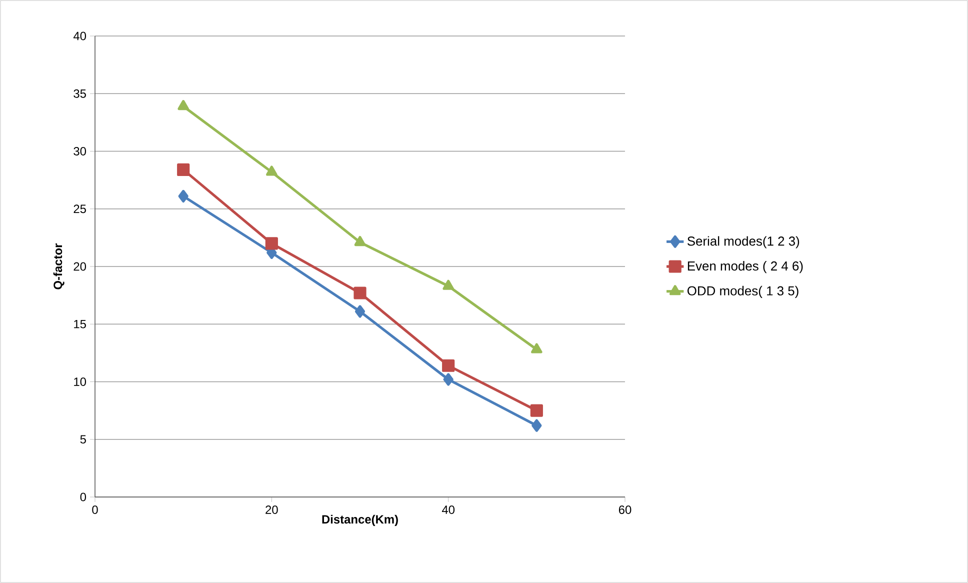 The width and height of the screenshot is (968, 583). I want to click on legend-label: Even modes ( 2 4 6), so click(745, 267).